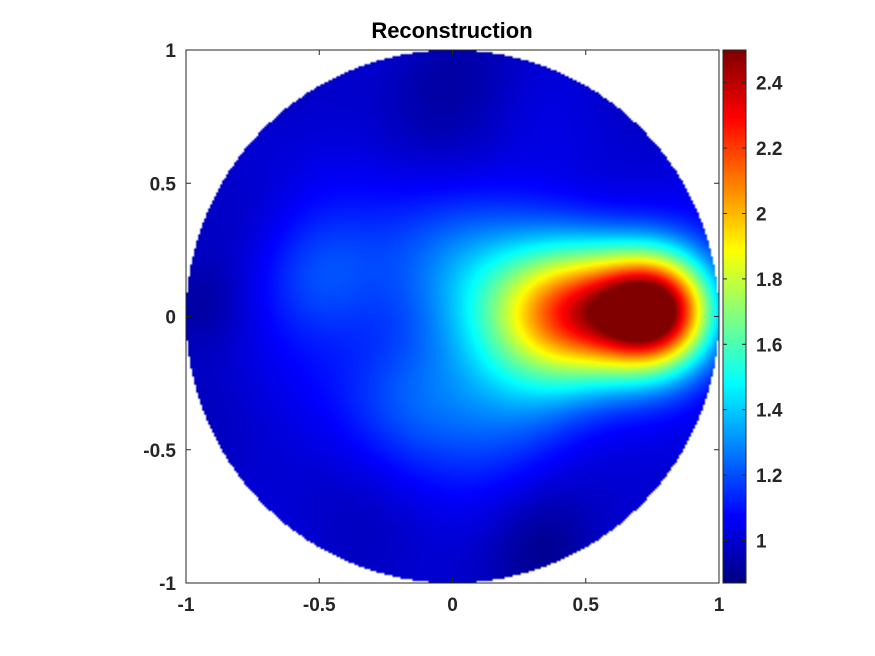 The height and width of the screenshot is (656, 875). Describe the element at coordinates (761, 541) in the screenshot. I see `colorbar-tick-label: 1` at that location.